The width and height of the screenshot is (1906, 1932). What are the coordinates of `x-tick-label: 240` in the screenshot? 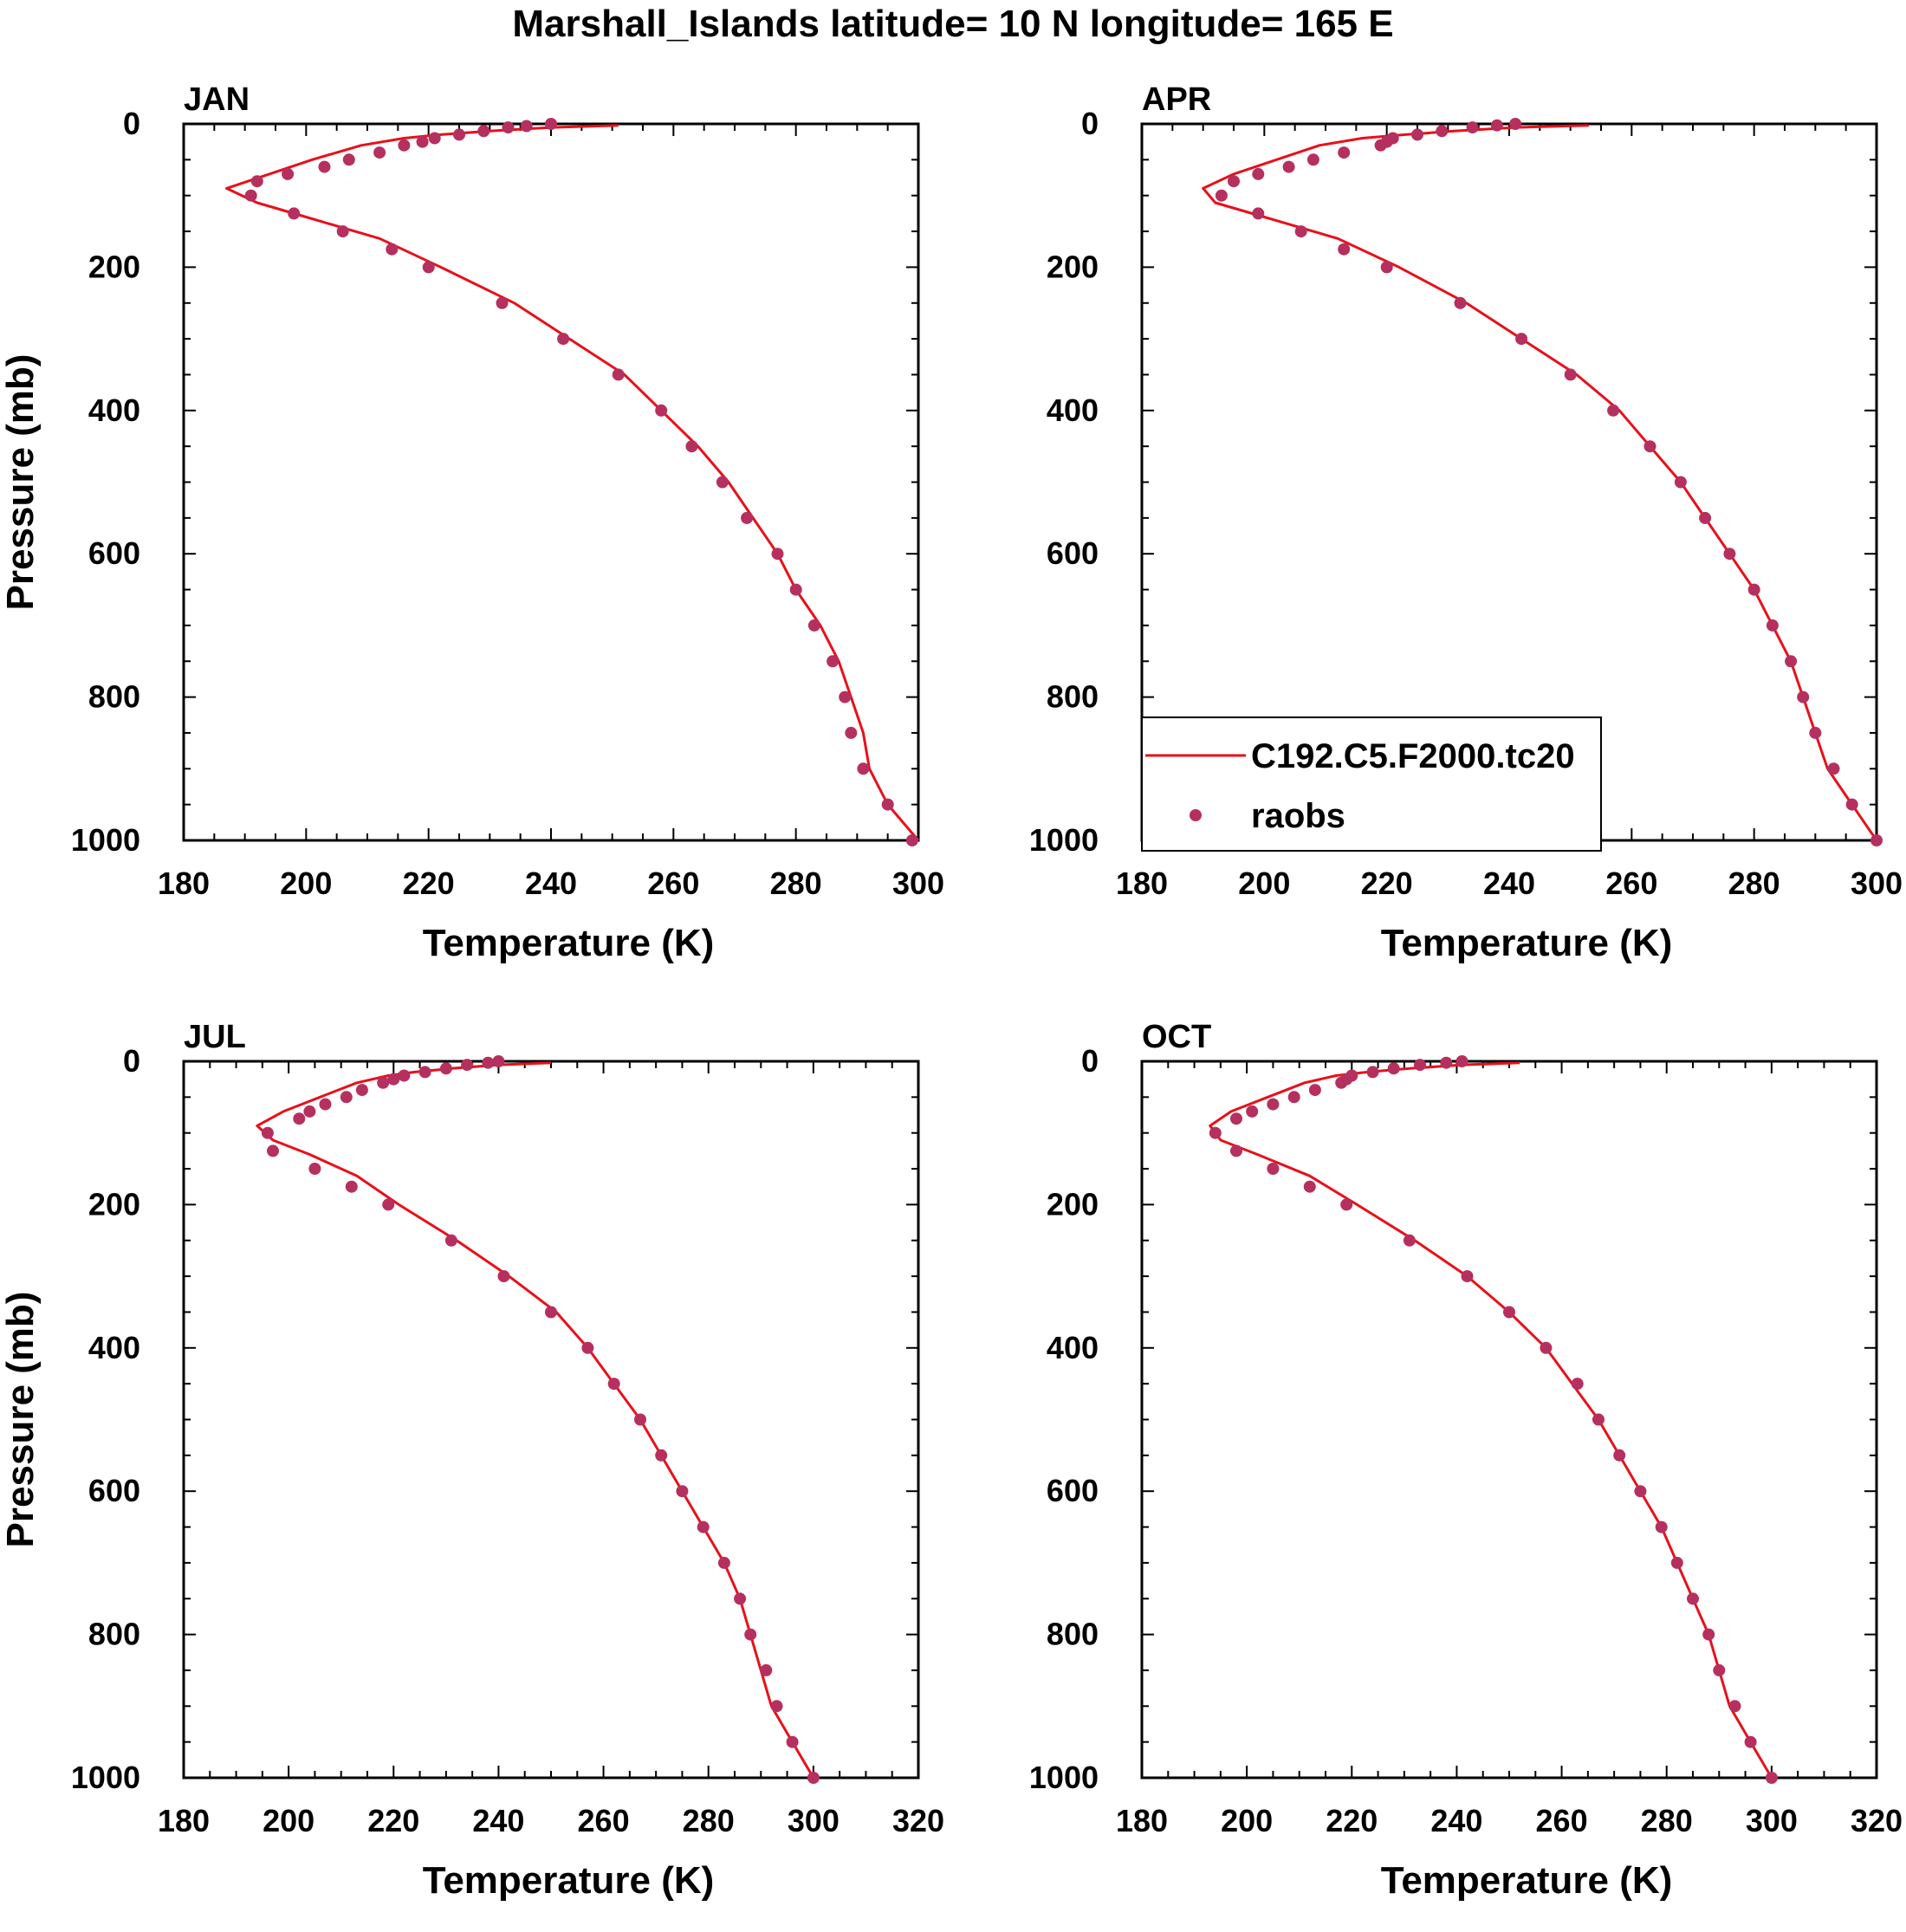 It's located at (1509, 884).